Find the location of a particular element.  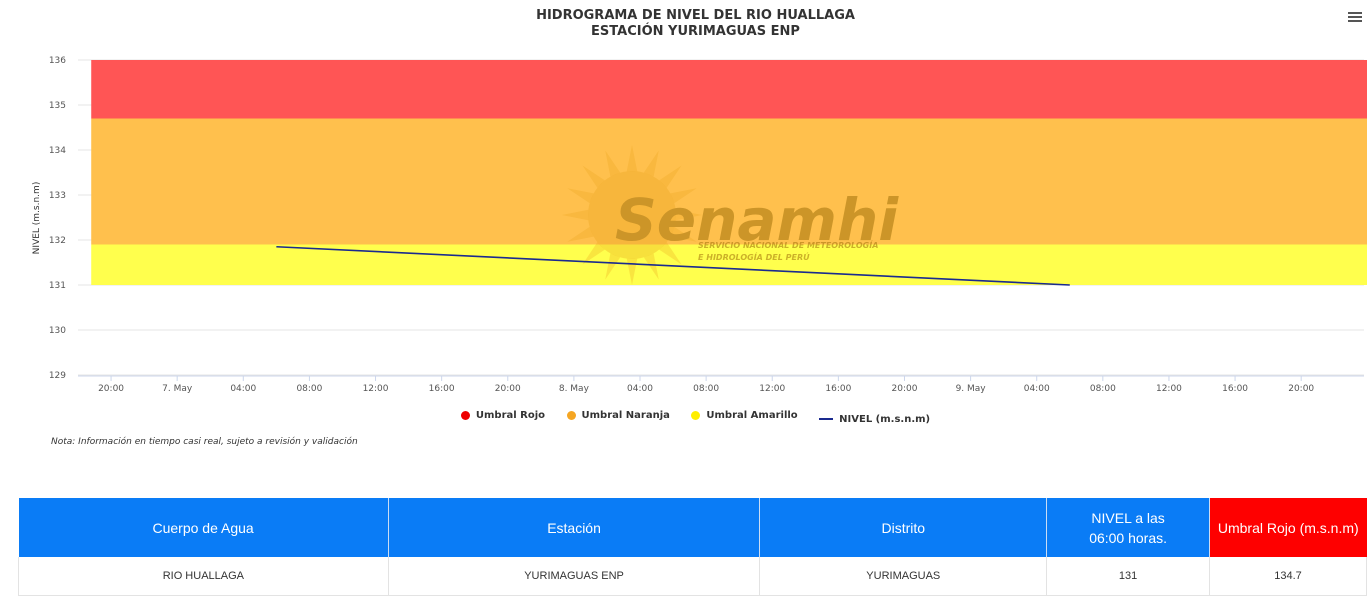

cell-cuerpo-de-agua: RIO HUALLAGA is located at coordinates (203, 576).